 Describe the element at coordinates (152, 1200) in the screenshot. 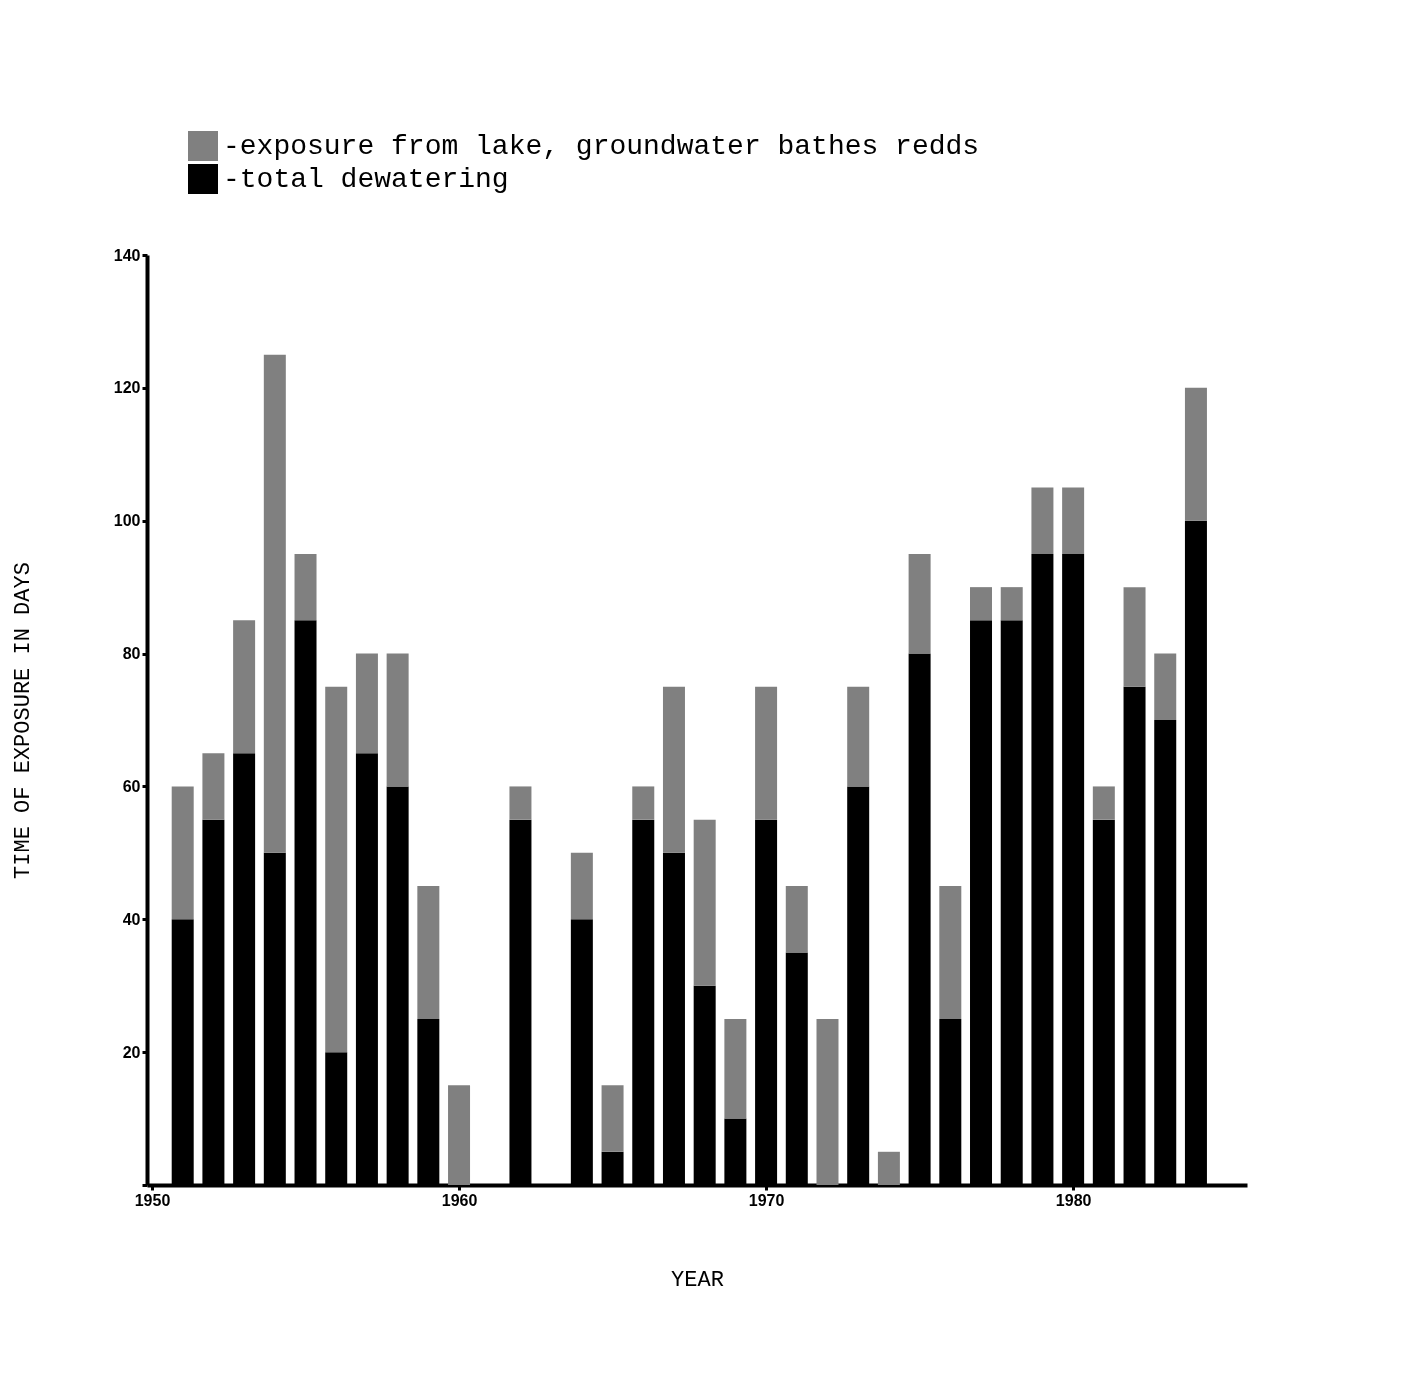

I see `x-tick-label: 1950` at that location.